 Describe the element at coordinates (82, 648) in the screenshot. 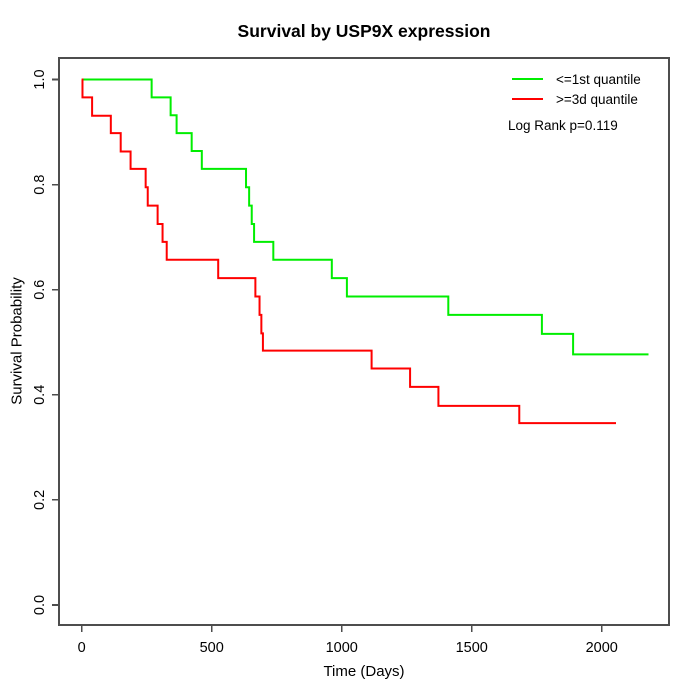

I see `x-tick-label: 0` at that location.